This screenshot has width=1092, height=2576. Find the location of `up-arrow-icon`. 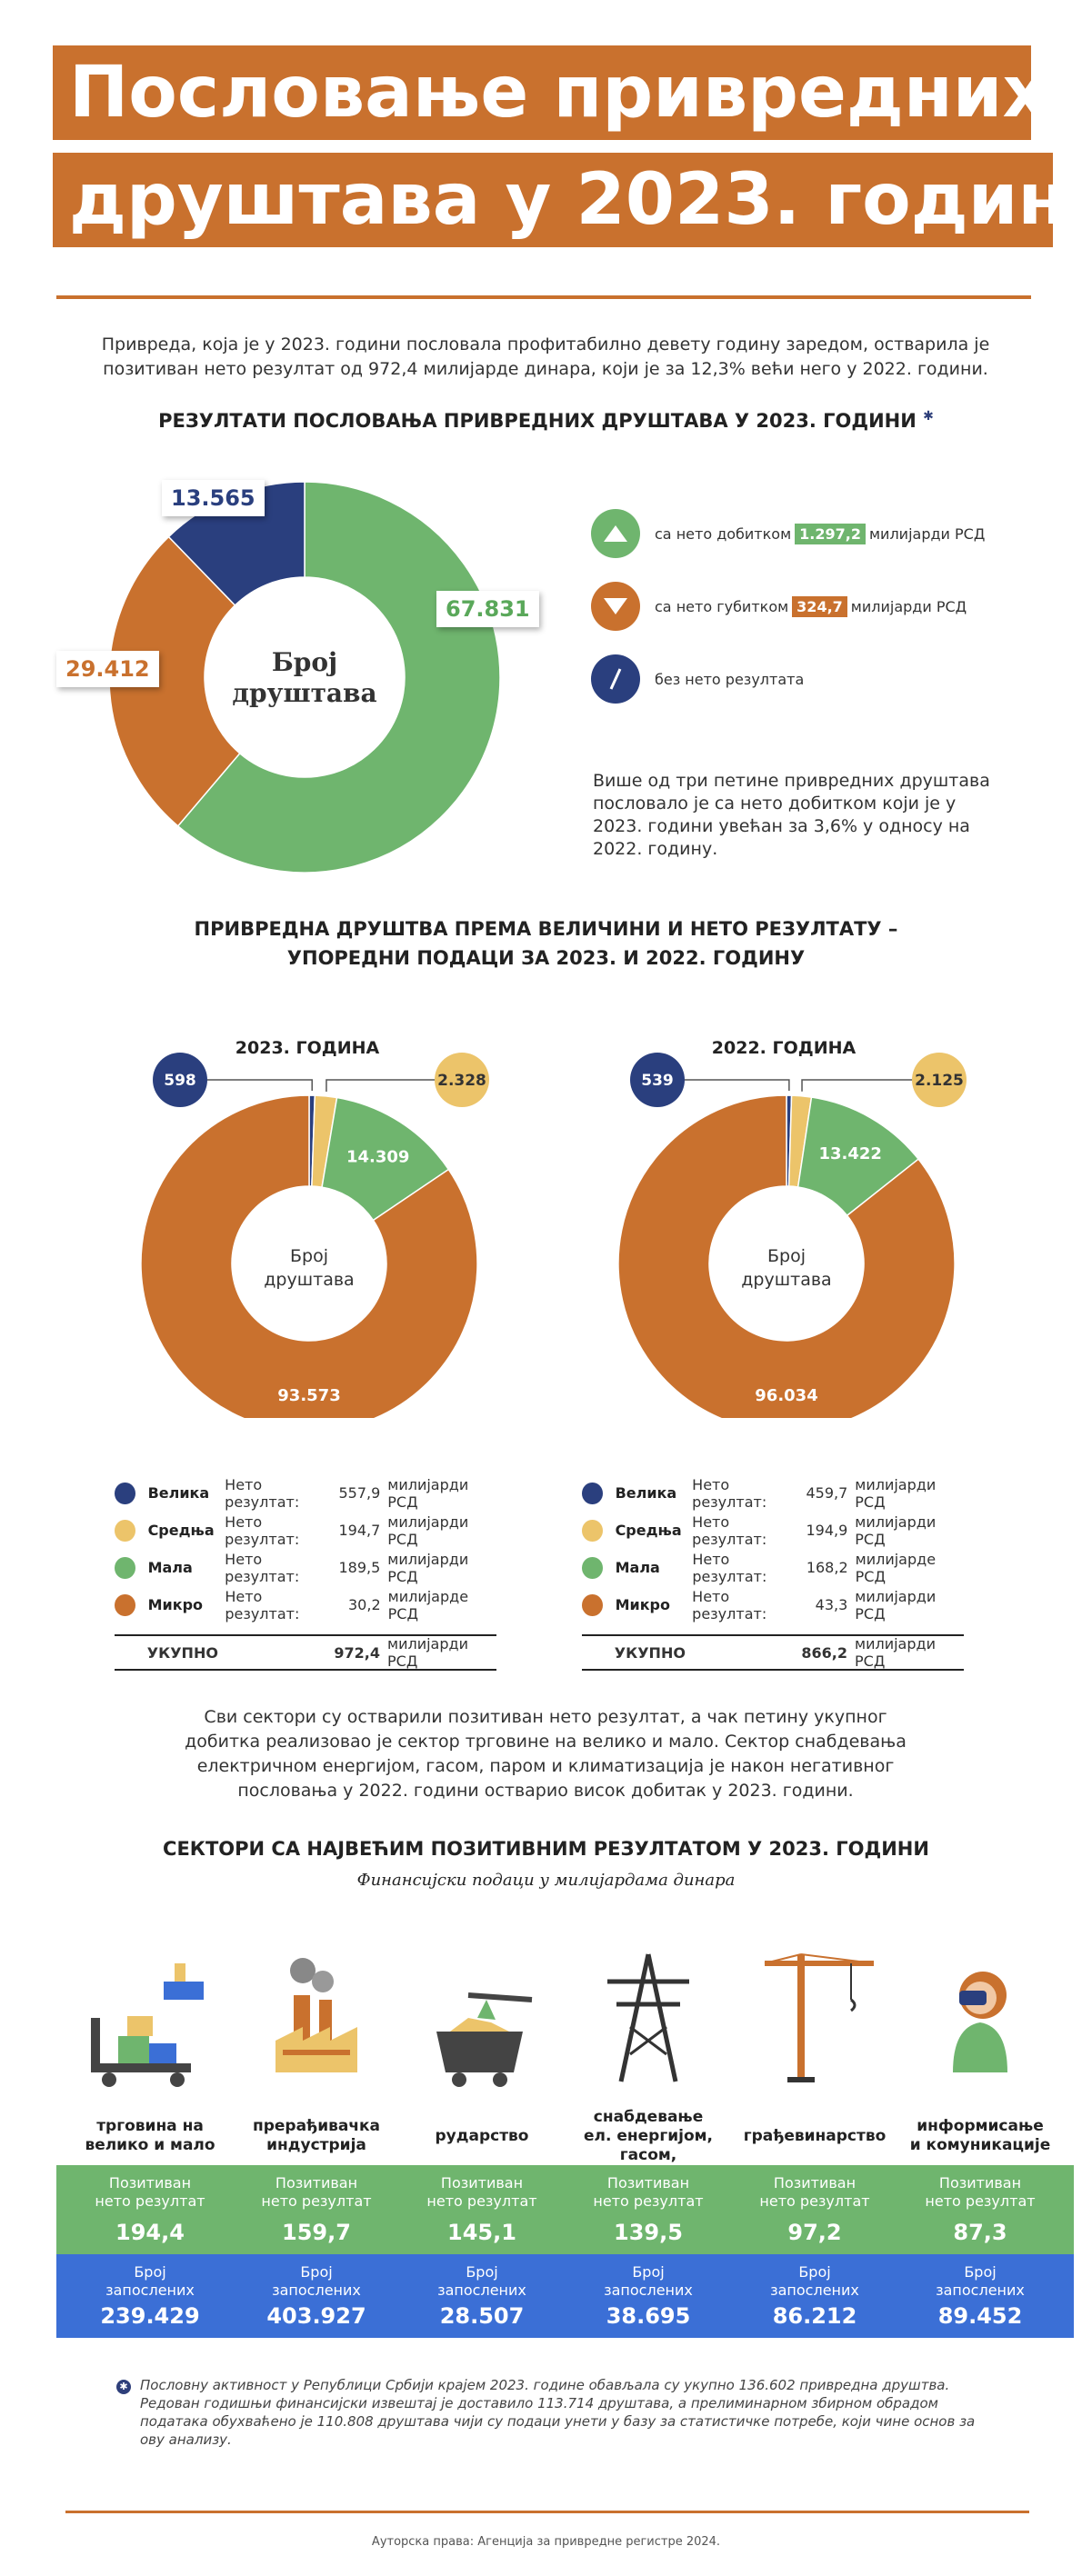

up-arrow-icon is located at coordinates (615, 533).